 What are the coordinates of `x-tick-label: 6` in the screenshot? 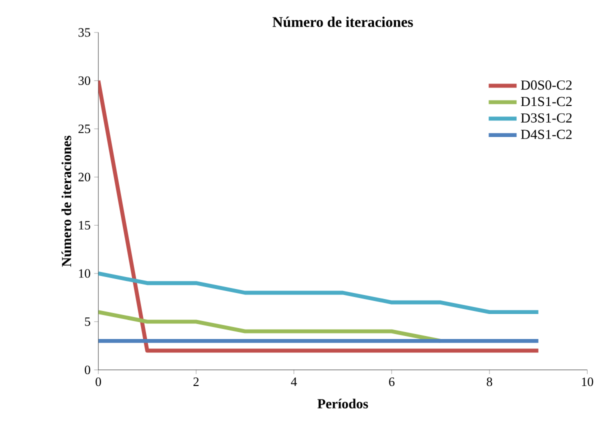 It's located at (391, 382).